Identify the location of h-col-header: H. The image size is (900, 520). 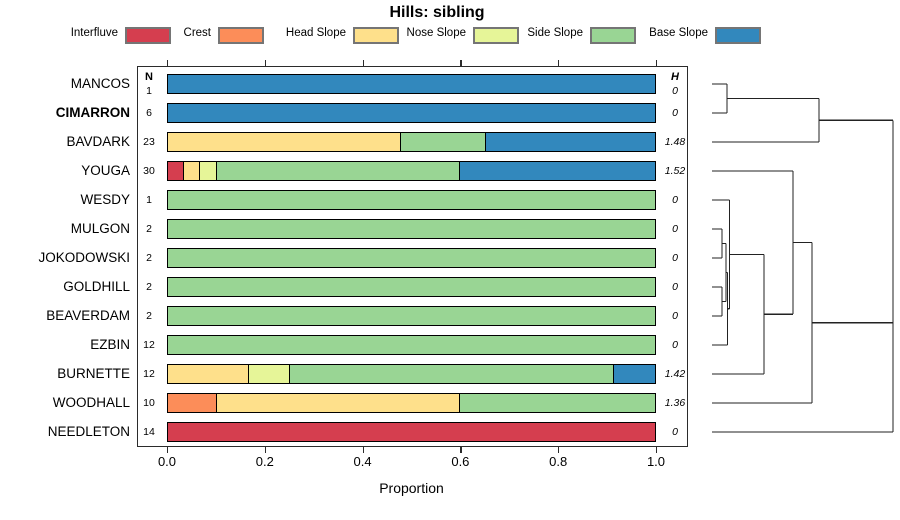
(675, 77).